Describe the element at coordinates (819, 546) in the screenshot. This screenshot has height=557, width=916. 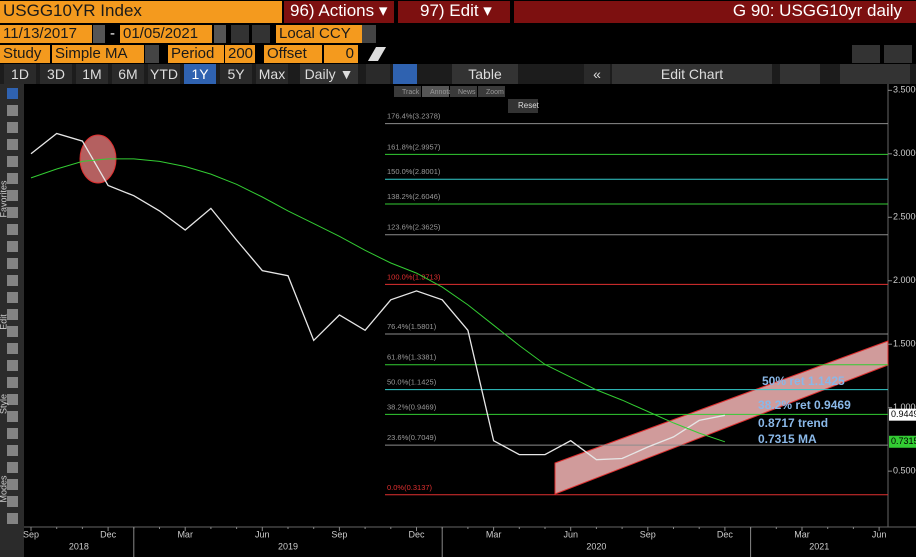
I see `year-label: 2021` at that location.